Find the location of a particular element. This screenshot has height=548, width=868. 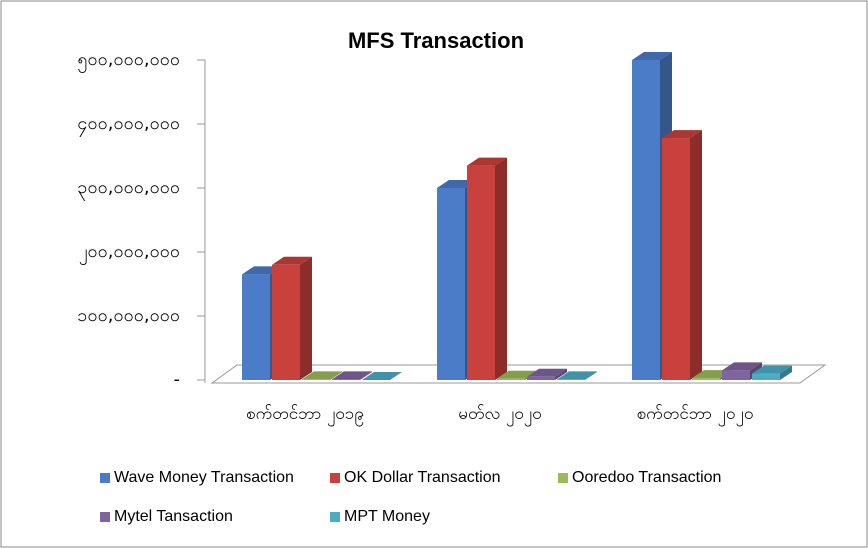

y-tick-label: ၃၀၀,၀၀၀,၀၀၀ is located at coordinates (128, 189).